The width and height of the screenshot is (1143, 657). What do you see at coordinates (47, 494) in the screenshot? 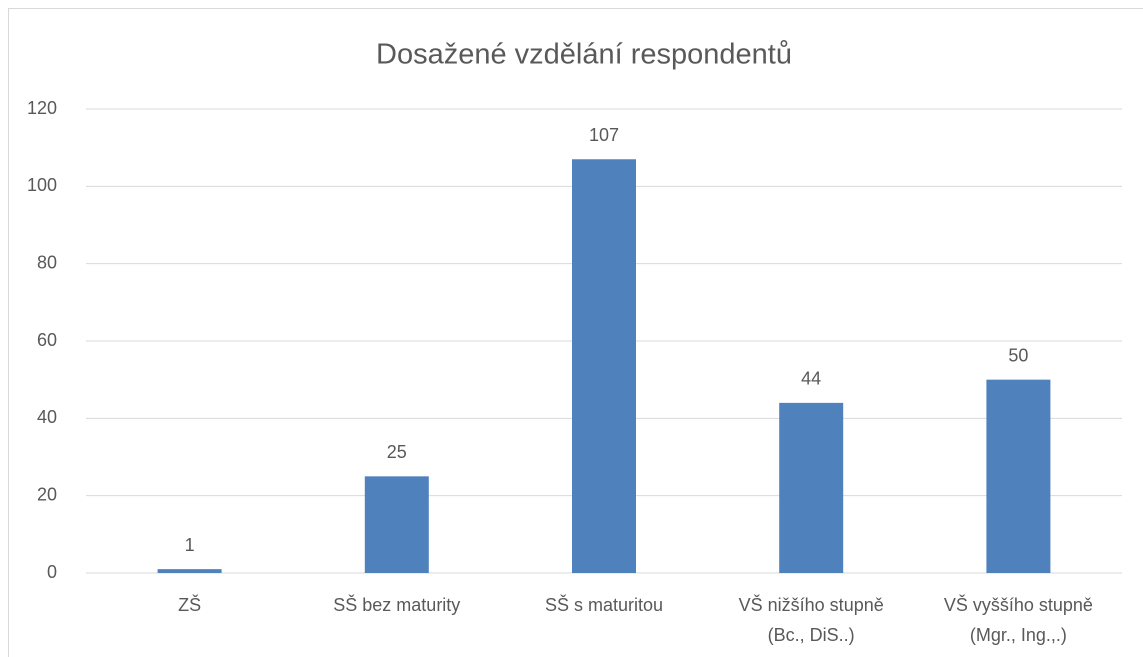
I see `y-tick-label: 20` at bounding box center [47, 494].